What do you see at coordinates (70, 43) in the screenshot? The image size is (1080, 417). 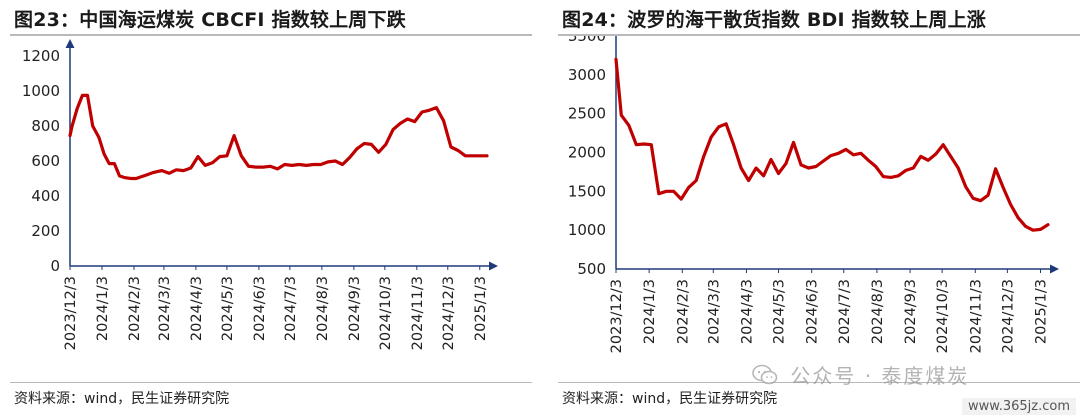 I see `y-axis-arrow` at bounding box center [70, 43].